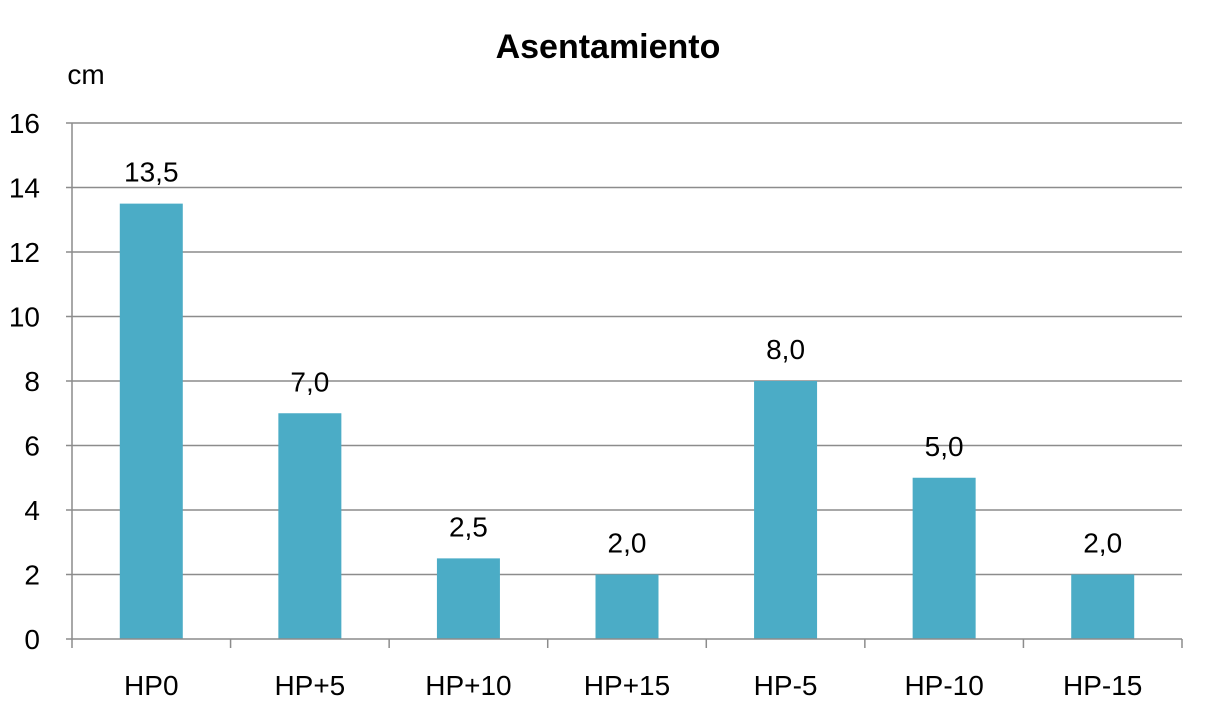 Image resolution: width=1210 pixels, height=727 pixels. What do you see at coordinates (24, 252) in the screenshot?
I see `y-tick-label: 12` at bounding box center [24, 252].